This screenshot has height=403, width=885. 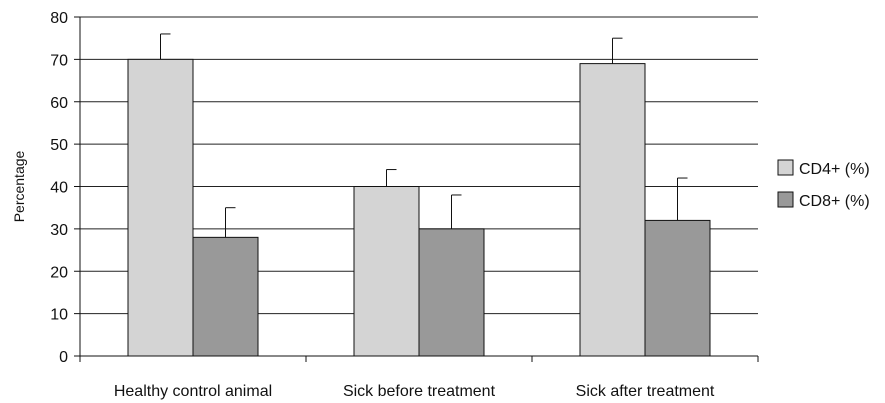 What do you see at coordinates (834, 169) in the screenshot?
I see `legend-label: CD4+ (%)` at bounding box center [834, 169].